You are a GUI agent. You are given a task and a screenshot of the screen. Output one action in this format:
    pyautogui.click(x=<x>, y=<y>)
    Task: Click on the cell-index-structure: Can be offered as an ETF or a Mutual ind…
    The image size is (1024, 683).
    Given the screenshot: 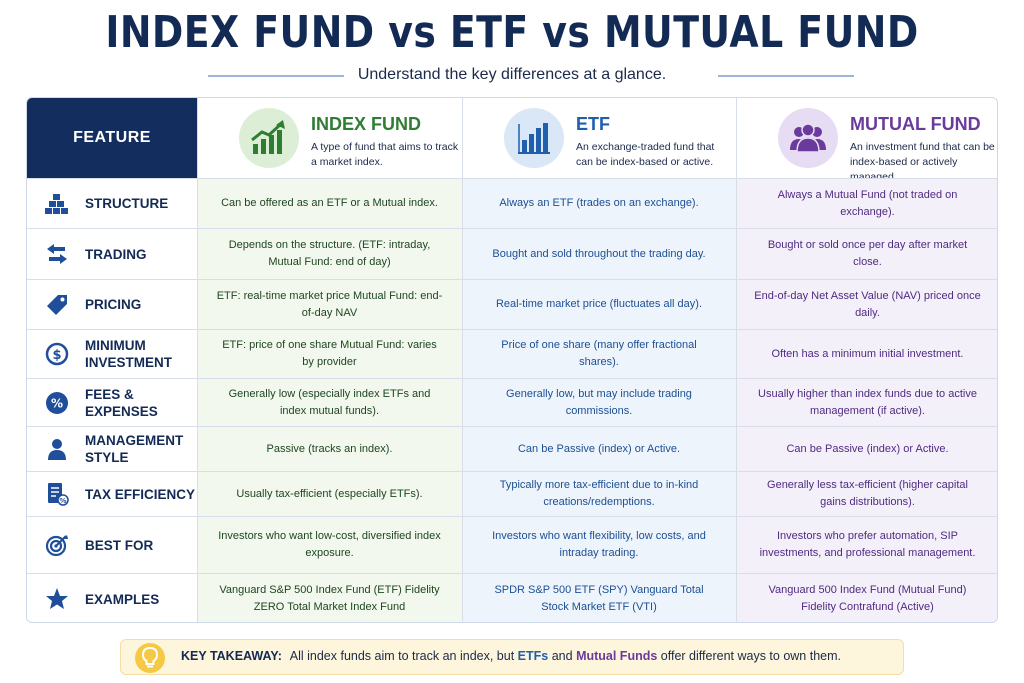 What is the action you would take?
    pyautogui.click(x=329, y=203)
    